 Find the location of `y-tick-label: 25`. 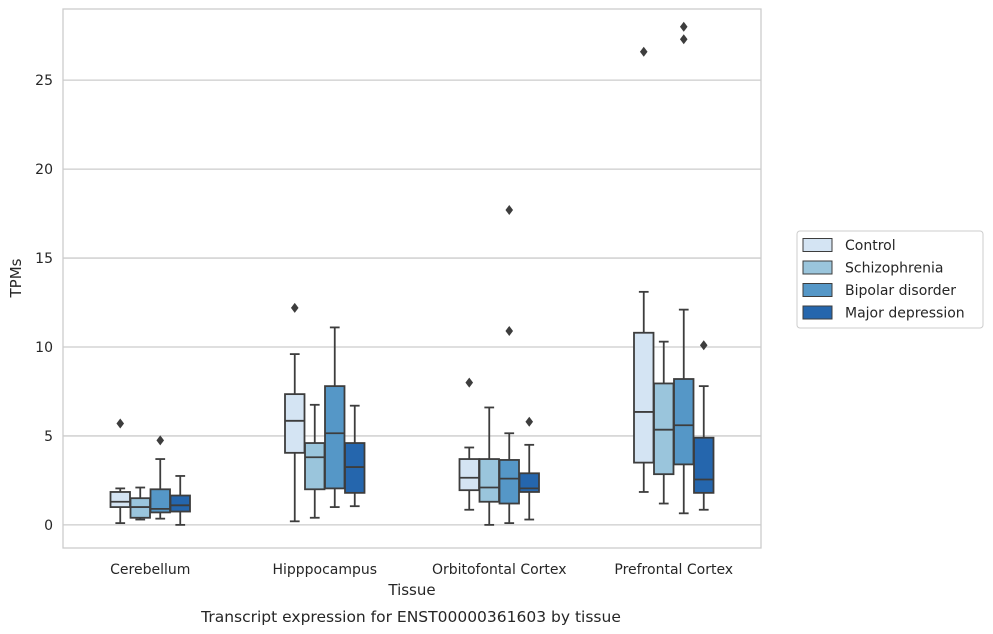

y-tick-label: 25 is located at coordinates (44, 81).